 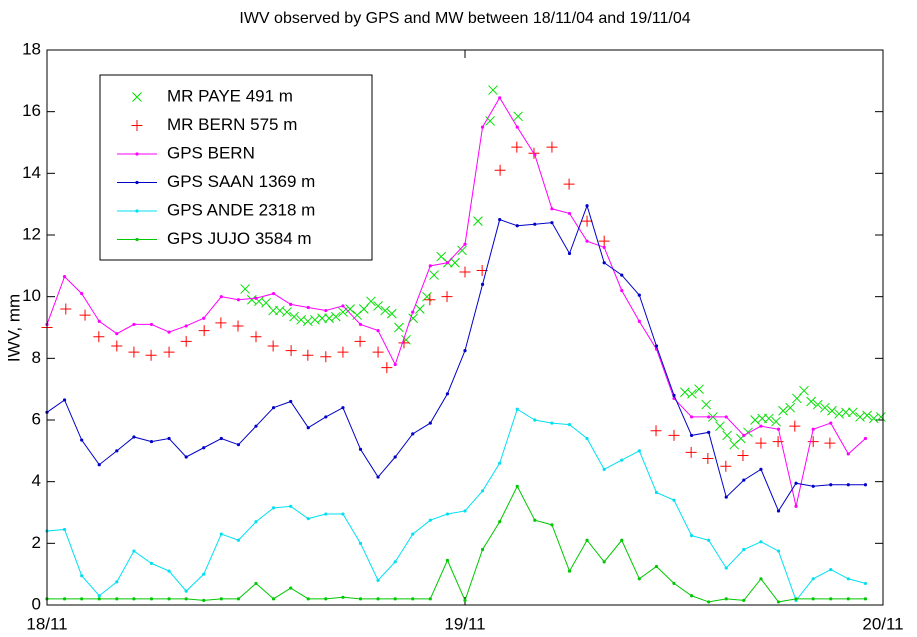 I want to click on y-tick-label: 10, so click(x=31, y=295).